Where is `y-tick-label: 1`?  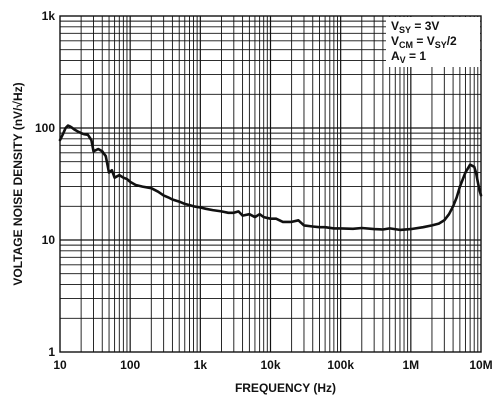
y-tick-label: 1 is located at coordinates (51, 352).